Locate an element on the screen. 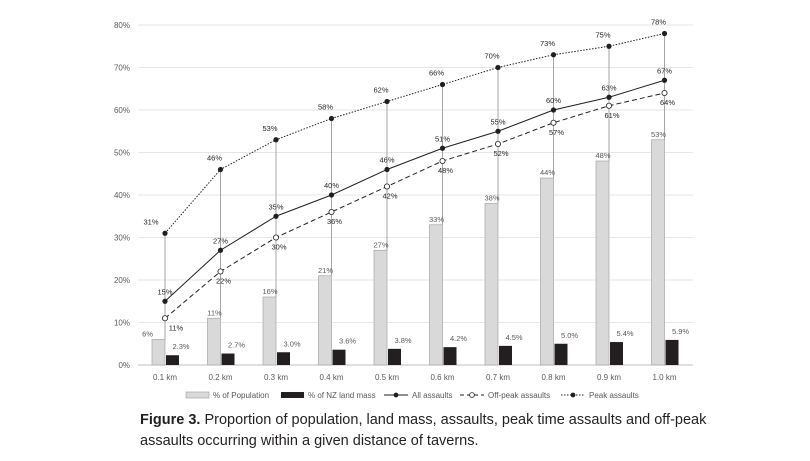  y-tick-label: 20% is located at coordinates (122, 280).